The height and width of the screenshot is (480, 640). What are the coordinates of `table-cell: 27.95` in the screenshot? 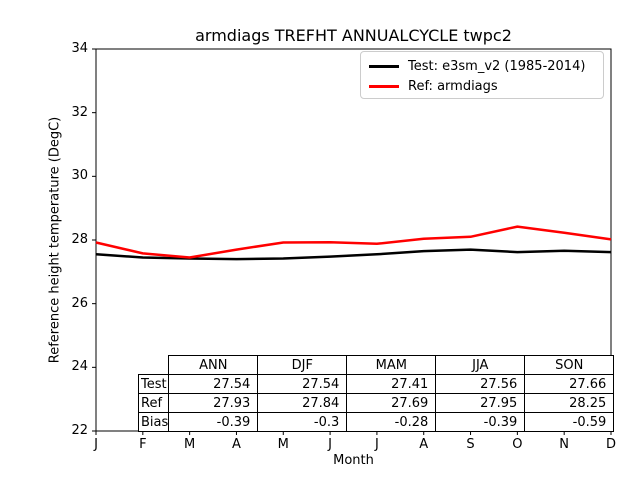 It's located at (480, 403).